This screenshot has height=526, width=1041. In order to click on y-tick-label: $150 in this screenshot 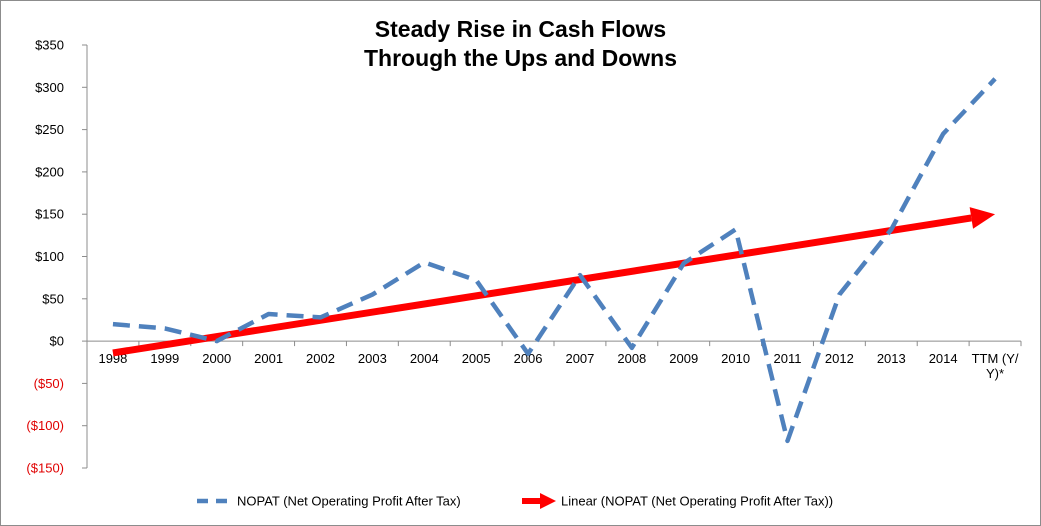, I will do `click(49, 214)`.